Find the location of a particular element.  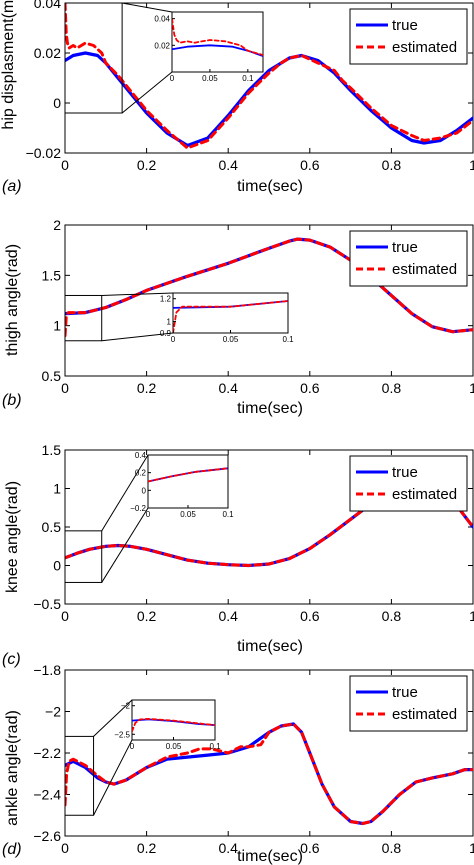

inset-y-tick-label: 0.9 is located at coordinates (166, 333).